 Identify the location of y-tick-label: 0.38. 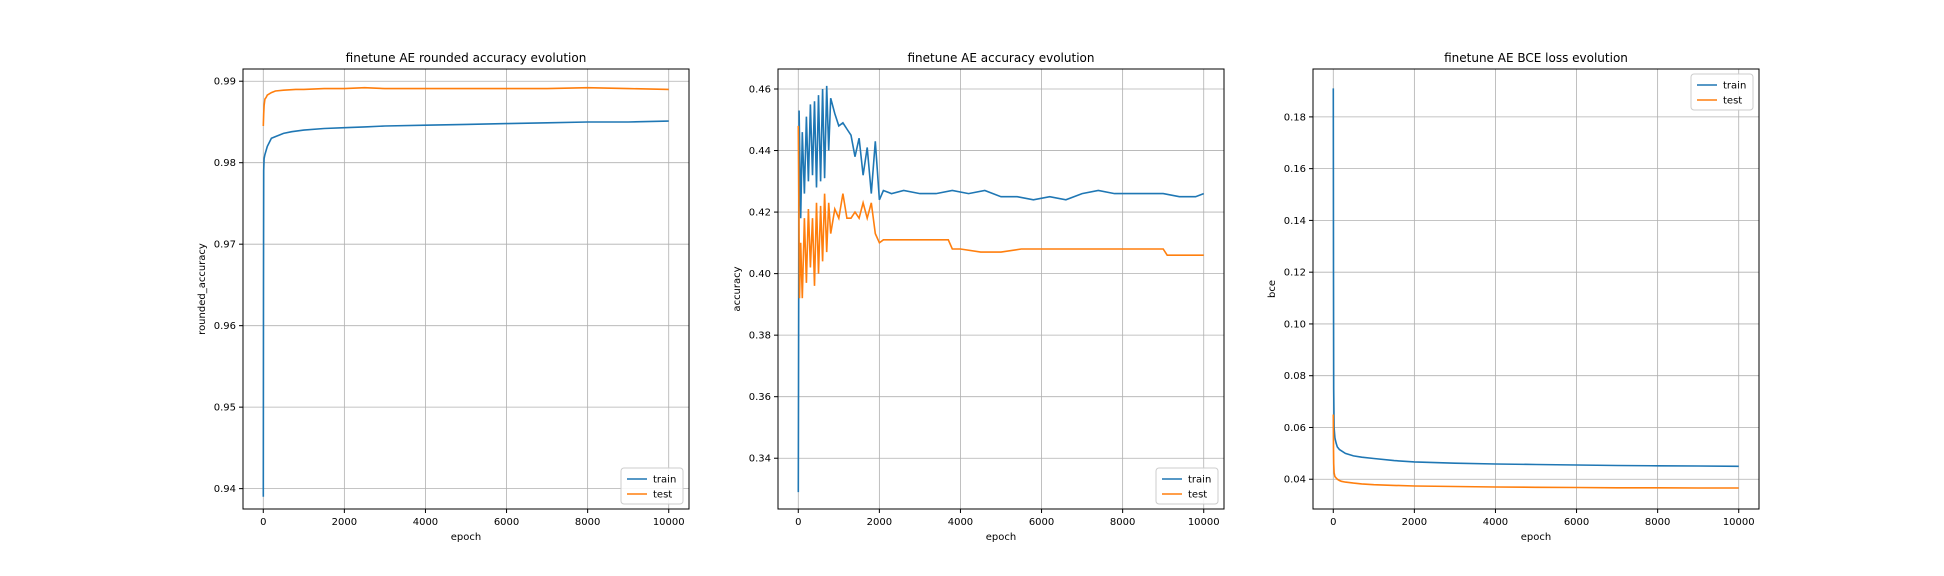
(760, 336).